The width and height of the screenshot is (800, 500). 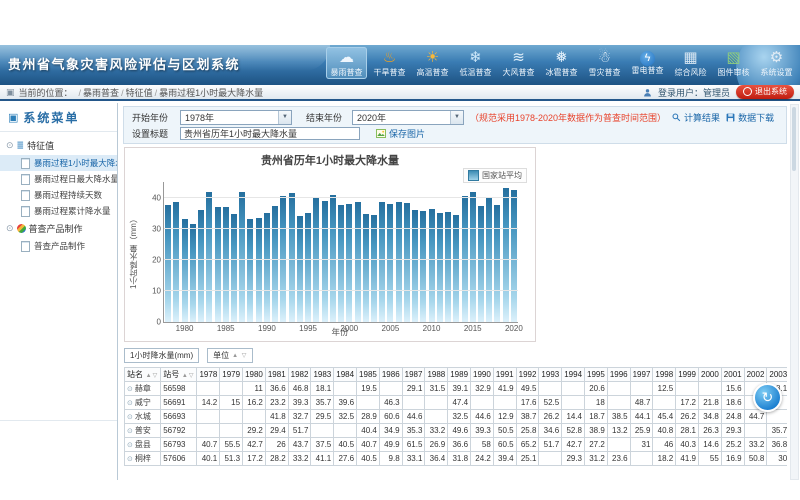 I want to click on column-header-year: 1993, so click(x=550, y=374).